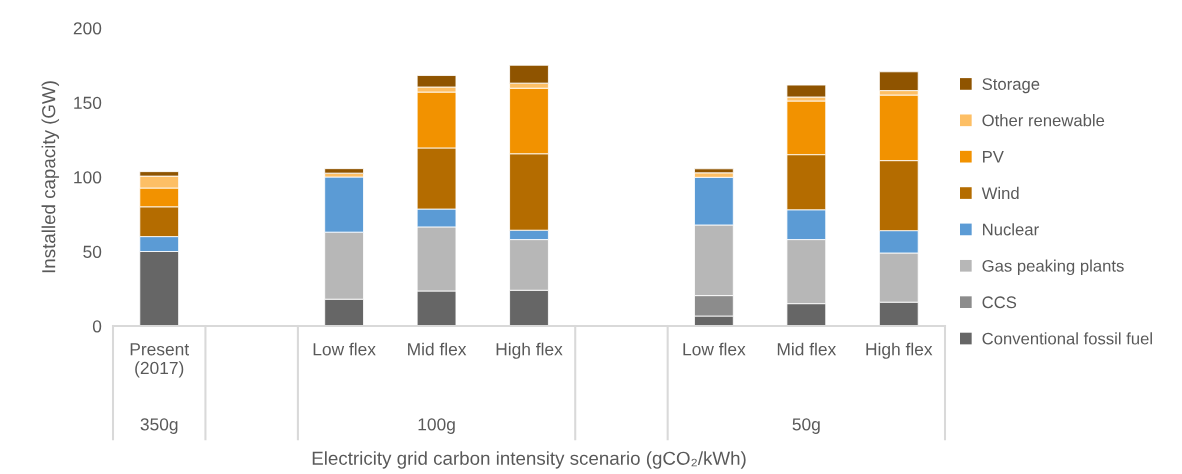 This screenshot has height=474, width=1182. What do you see at coordinates (88, 177) in the screenshot?
I see `y-tick-label: 100` at bounding box center [88, 177].